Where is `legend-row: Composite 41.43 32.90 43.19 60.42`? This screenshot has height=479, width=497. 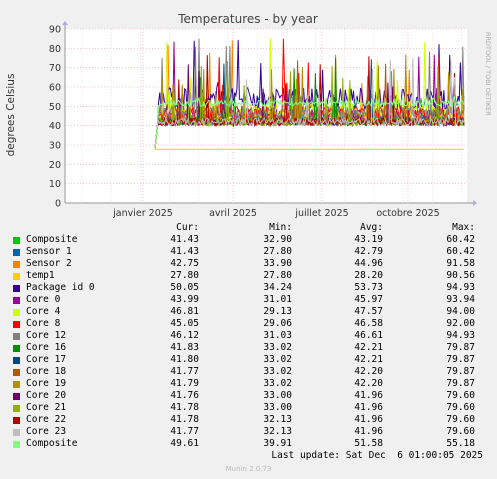
legend-row: Composite 41.43 32.90 43.19 60.42 is located at coordinates (252, 240).